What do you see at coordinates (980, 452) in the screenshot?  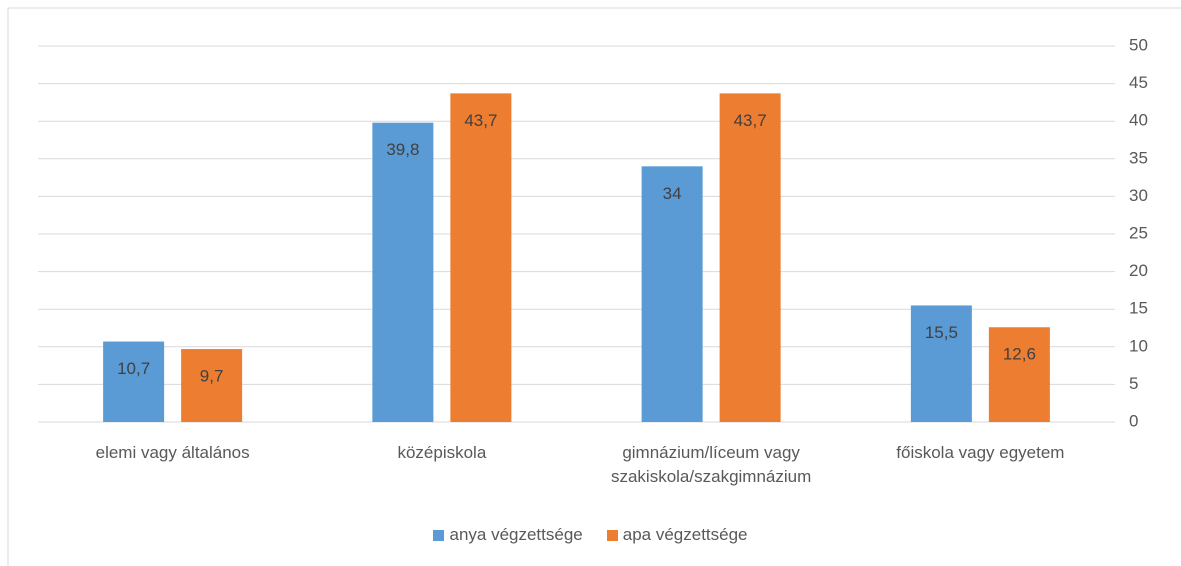 I see `x-tick-label: főiskola vagy egyetem` at bounding box center [980, 452].